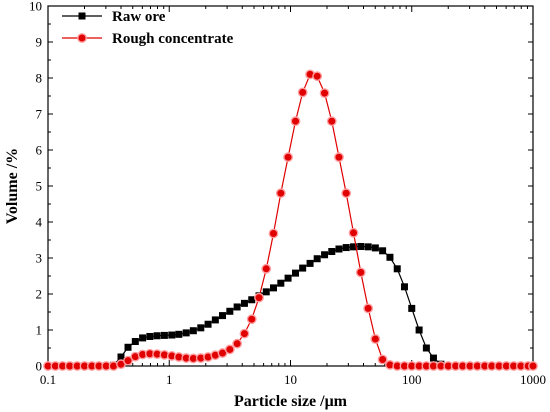 The height and width of the screenshot is (412, 550). Describe the element at coordinates (35, 7) in the screenshot. I see `y-tick-label: 10` at that location.